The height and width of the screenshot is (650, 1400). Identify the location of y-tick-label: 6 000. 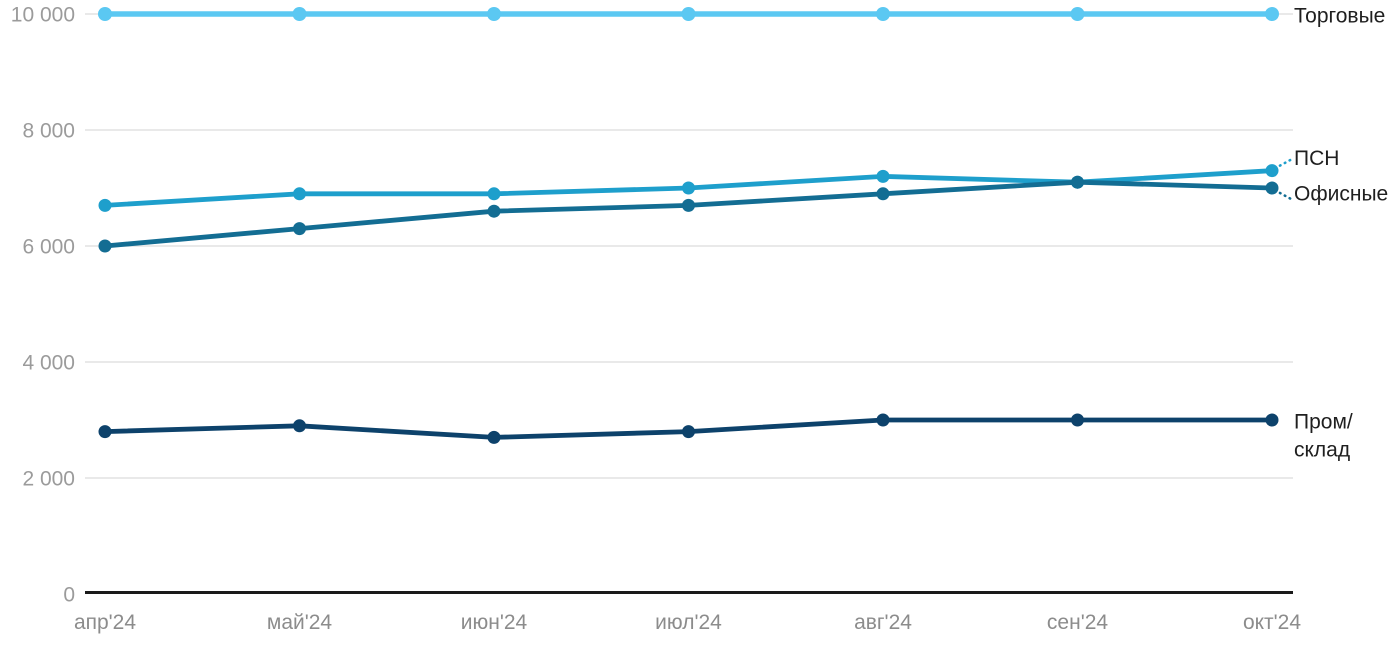
(48, 247).